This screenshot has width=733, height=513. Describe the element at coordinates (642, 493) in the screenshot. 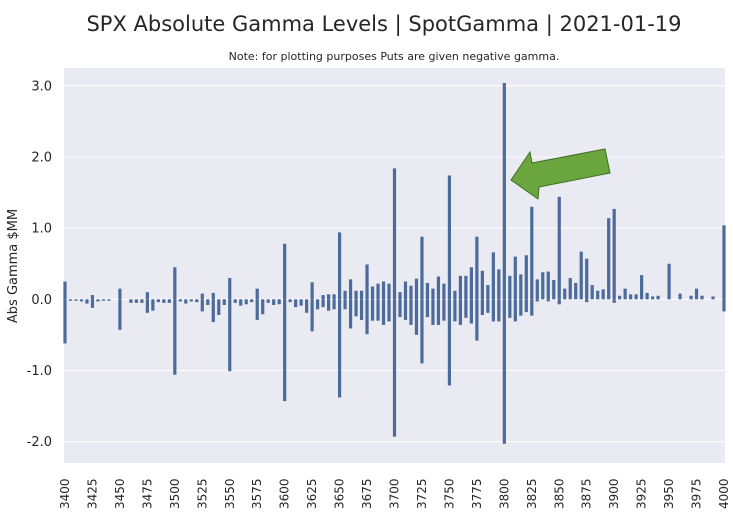

I see `x-tick-label: 3925` at that location.